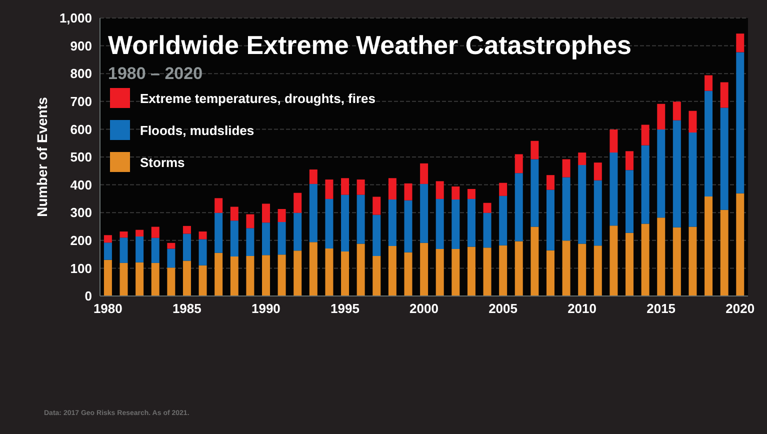 This screenshot has width=767, height=434. What do you see at coordinates (75, 18) in the screenshot?
I see `y-tick-label: 1,000` at bounding box center [75, 18].